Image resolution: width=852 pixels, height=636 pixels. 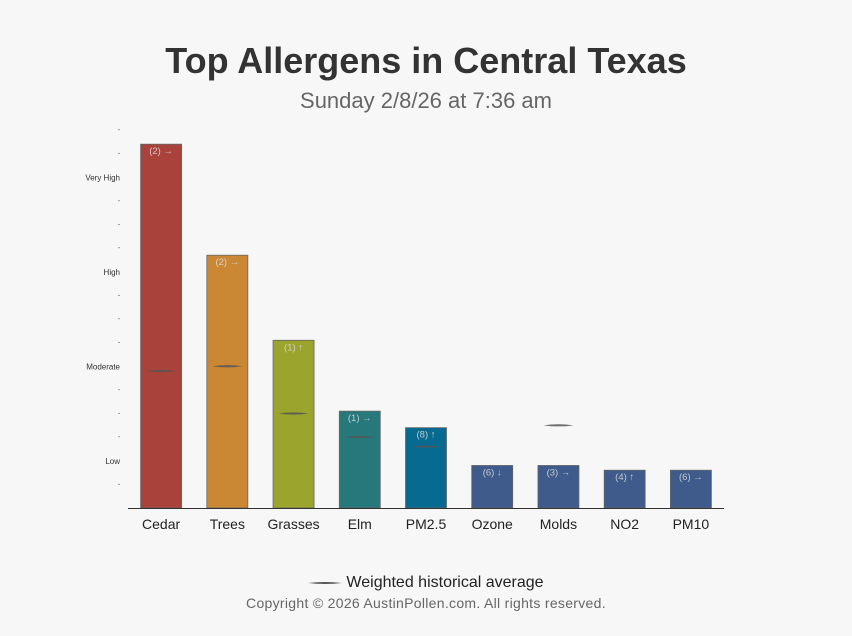 What do you see at coordinates (492, 524) in the screenshot?
I see `x-tick-label: Ozone` at bounding box center [492, 524].